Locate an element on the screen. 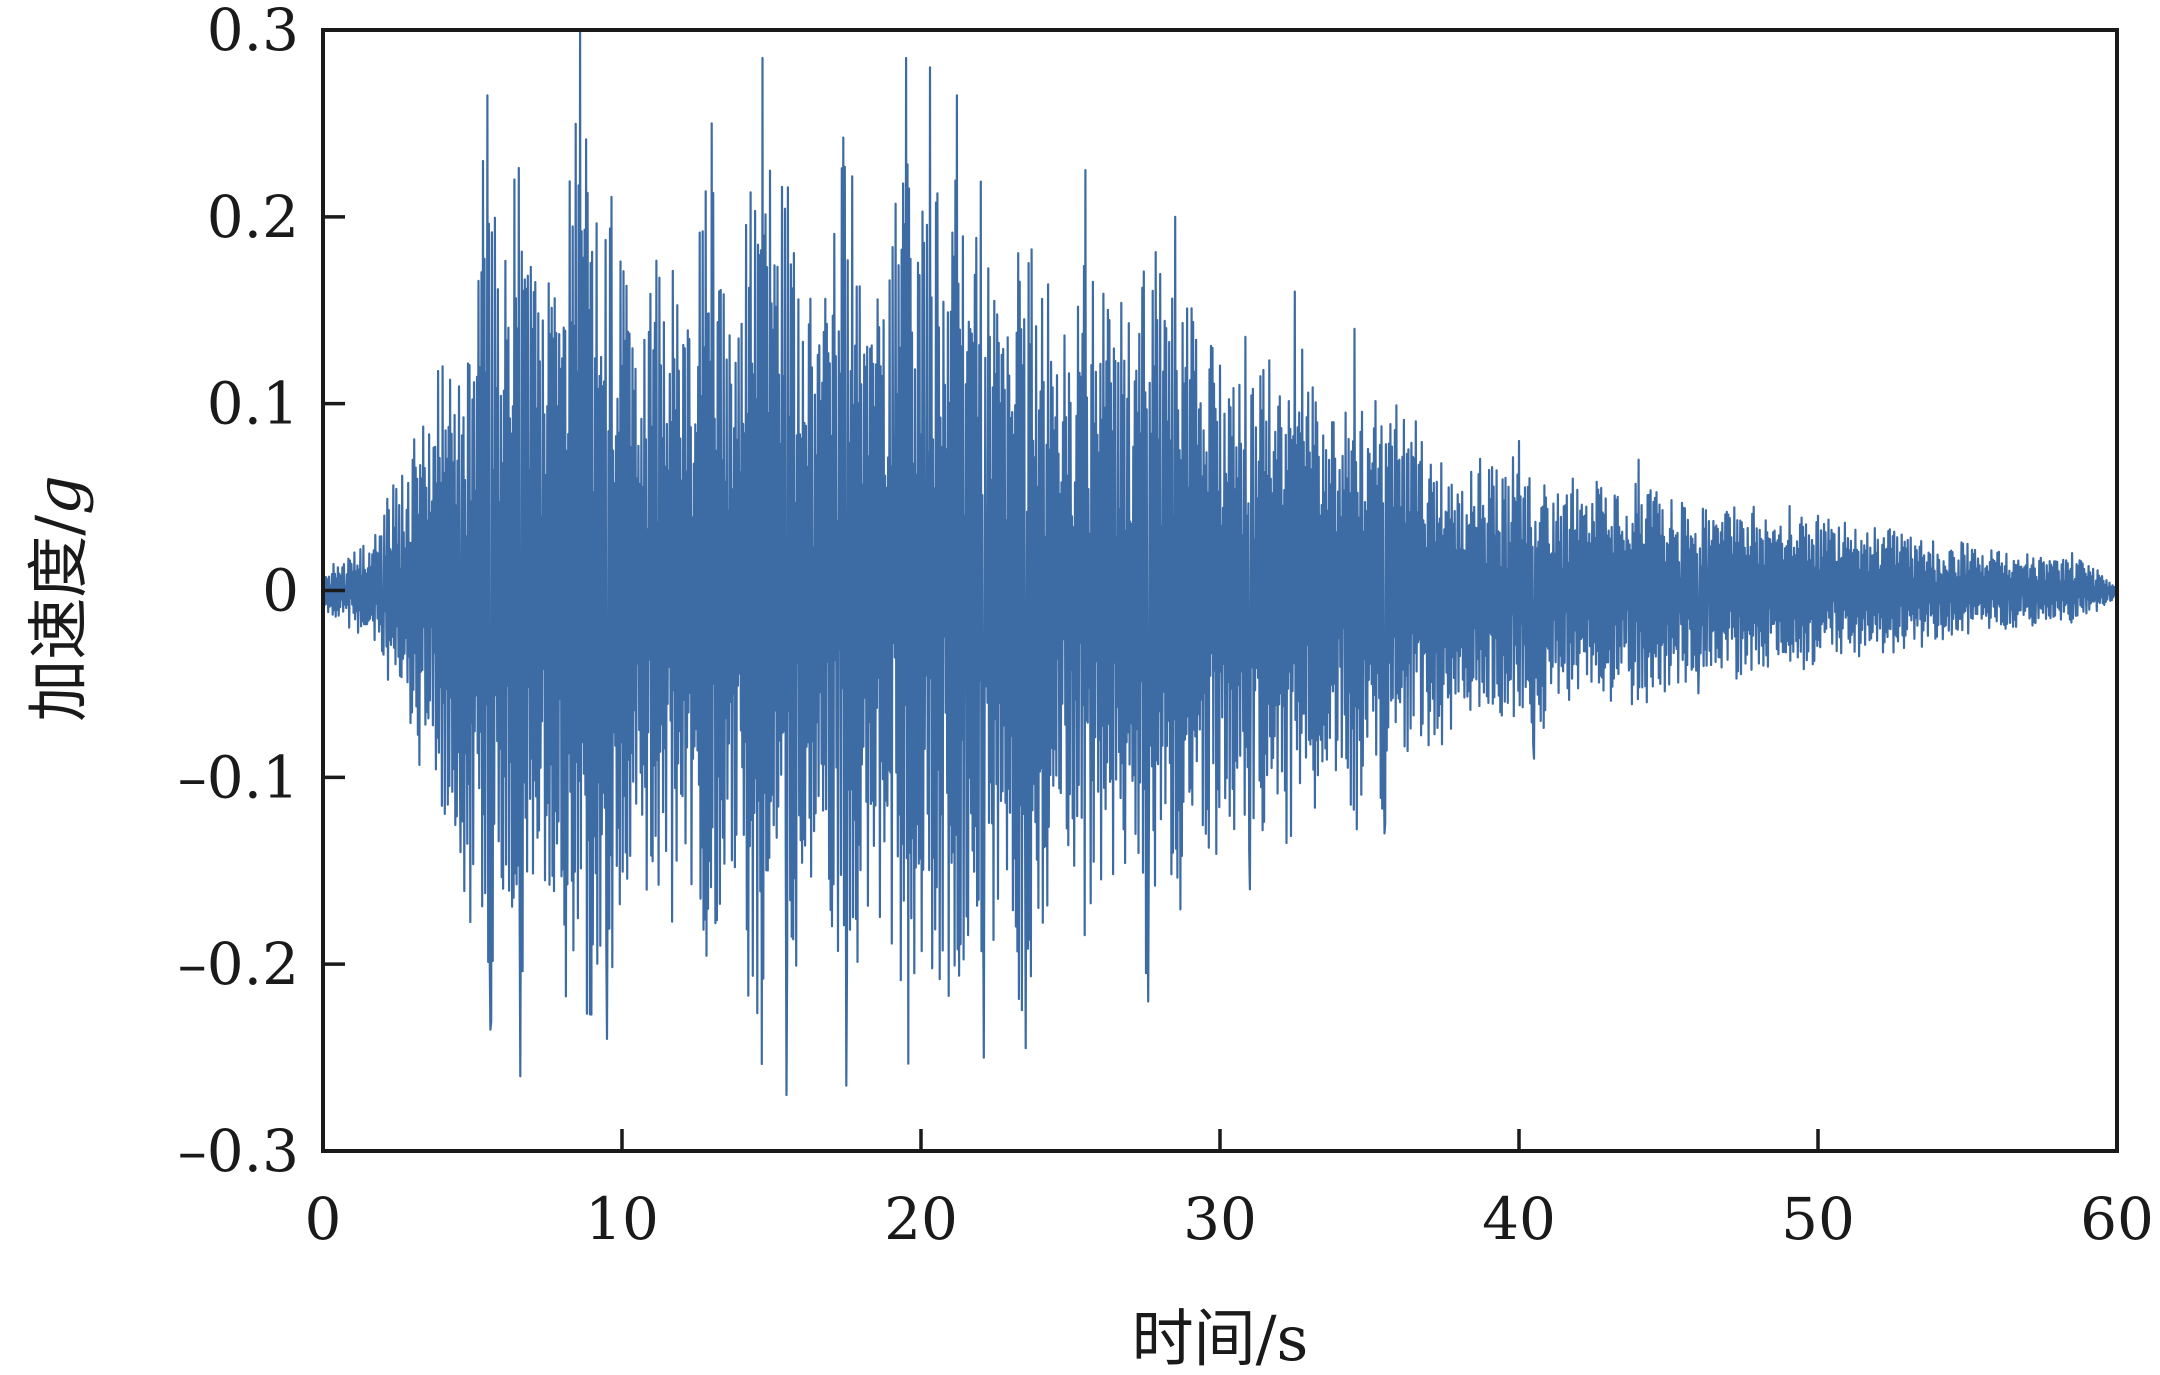 This screenshot has width=2160, height=1375. y-tick-label: –0.3 is located at coordinates (238, 1151).